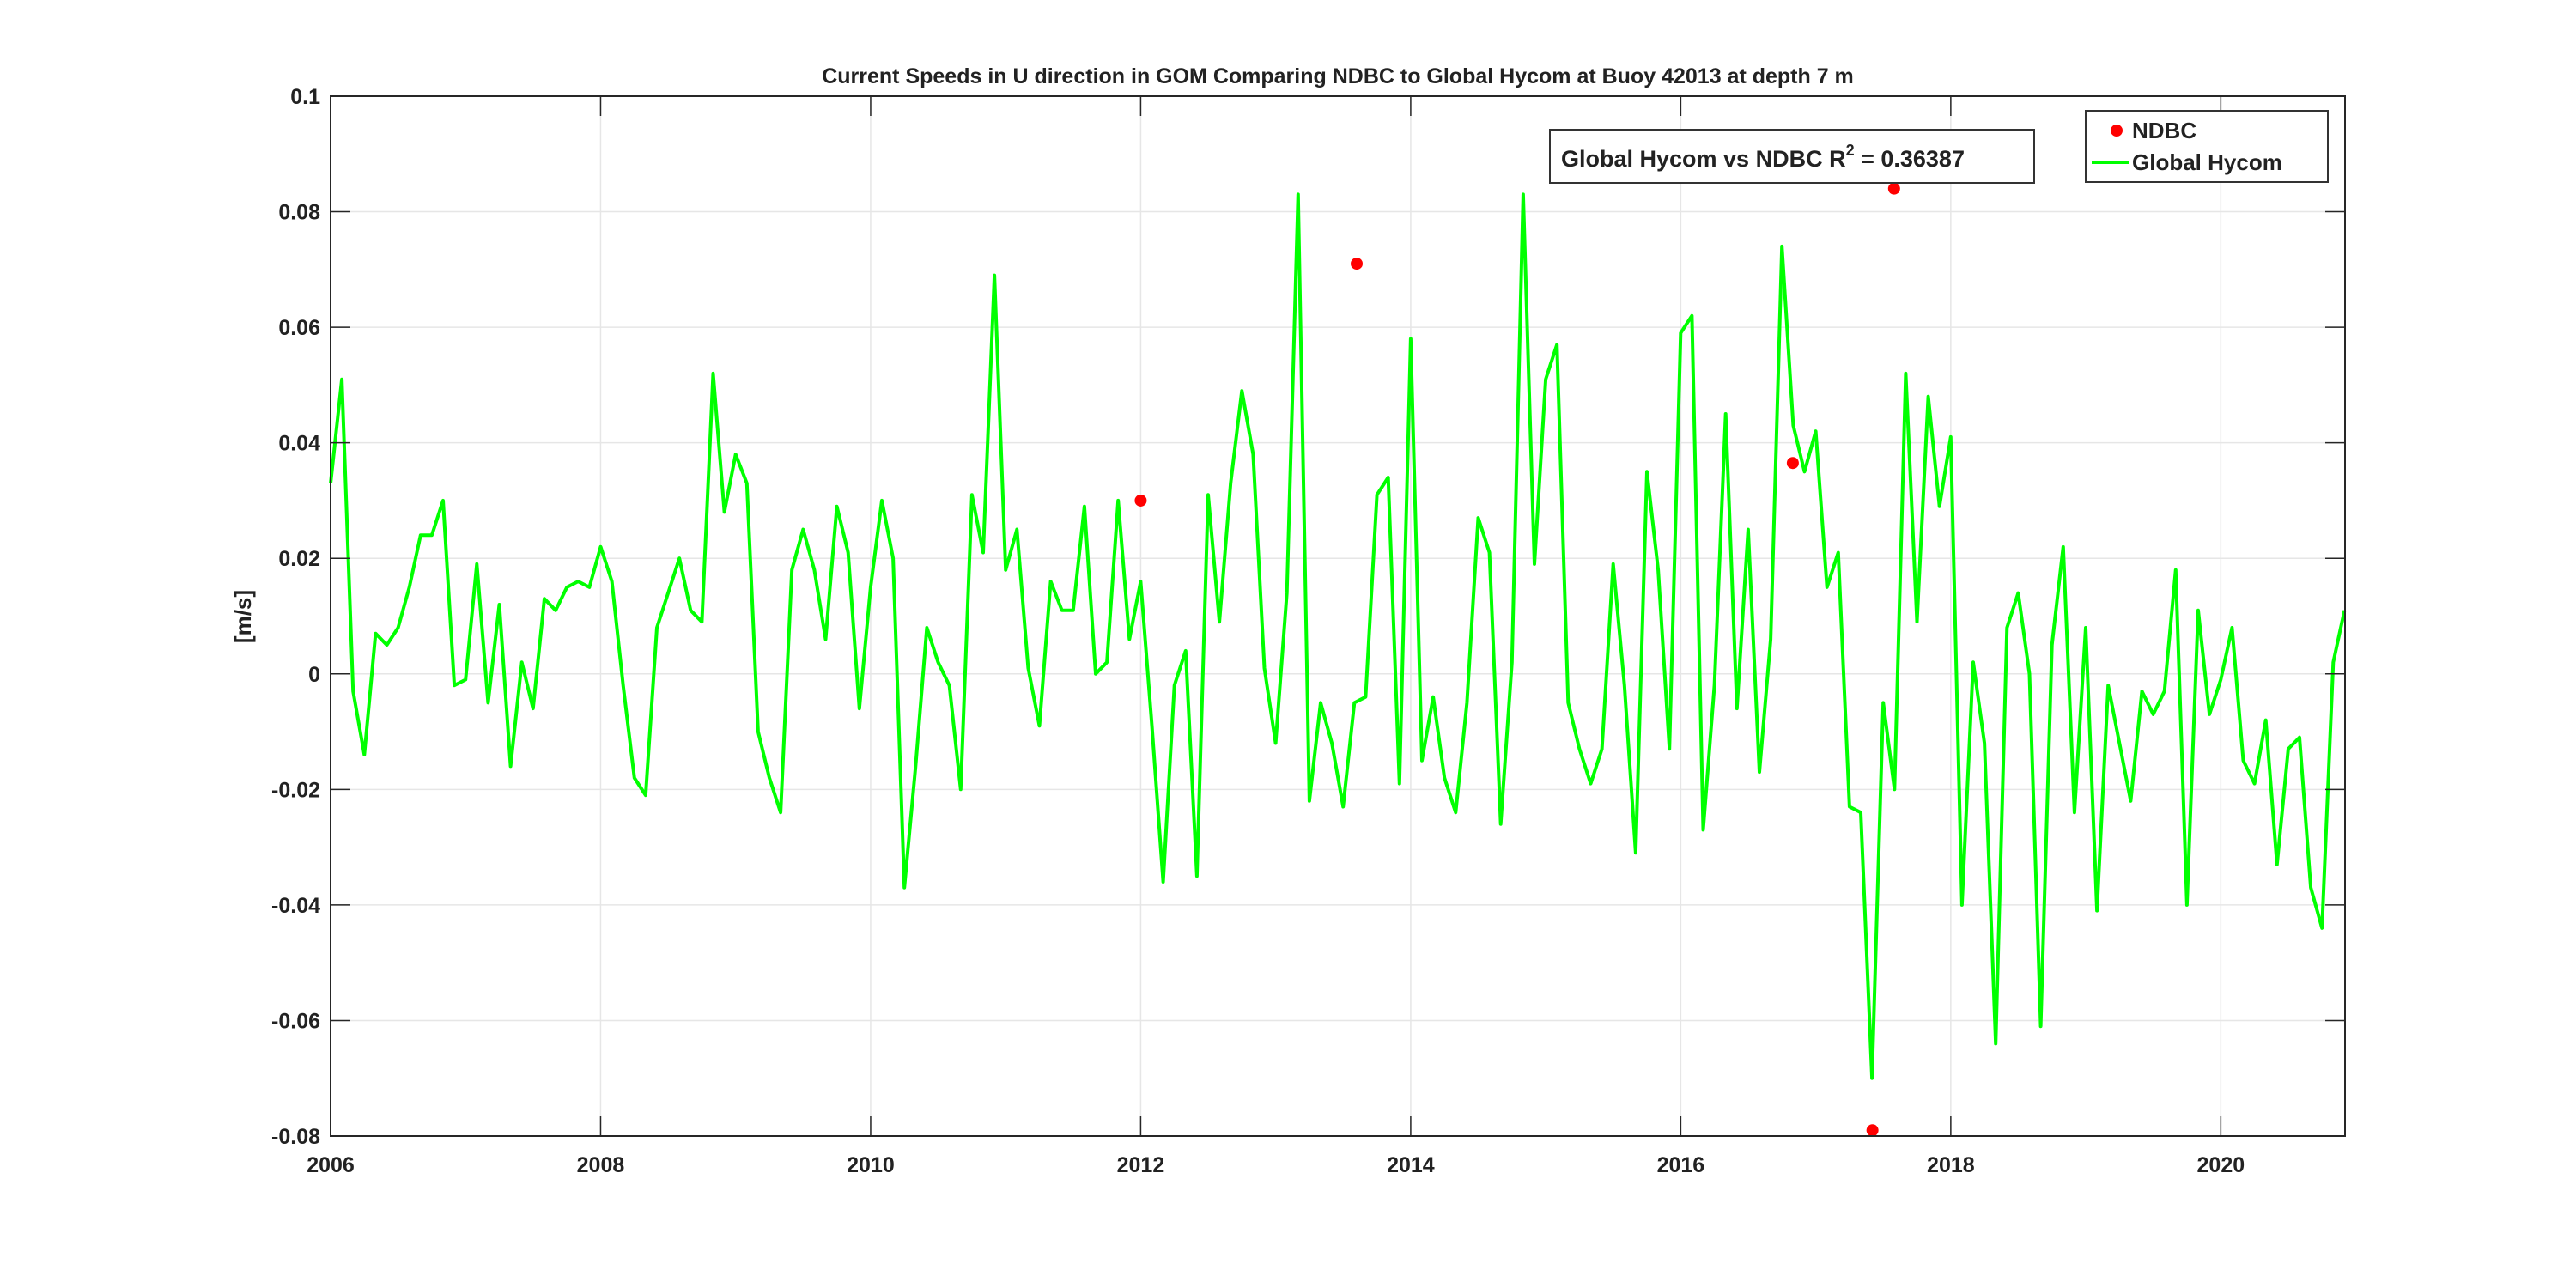 Image resolution: width=2576 pixels, height=1276 pixels. What do you see at coordinates (299, 213) in the screenshot?
I see `y-tick-label: 0.08` at bounding box center [299, 213].